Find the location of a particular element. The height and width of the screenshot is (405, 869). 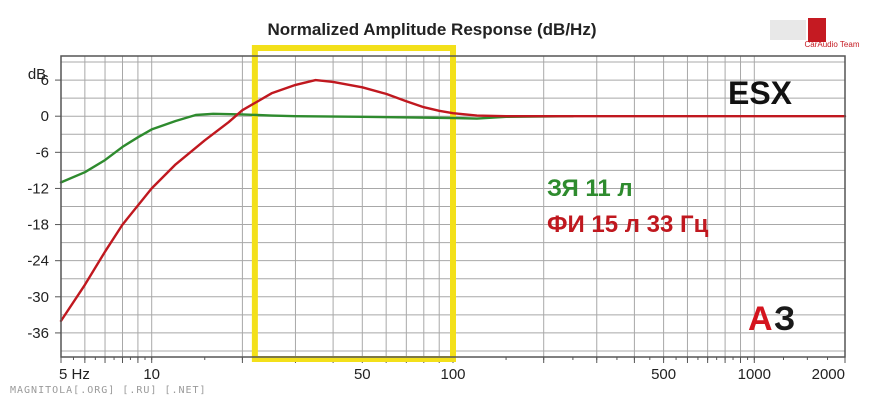

y-tick-label: 0 is located at coordinates (45, 116).